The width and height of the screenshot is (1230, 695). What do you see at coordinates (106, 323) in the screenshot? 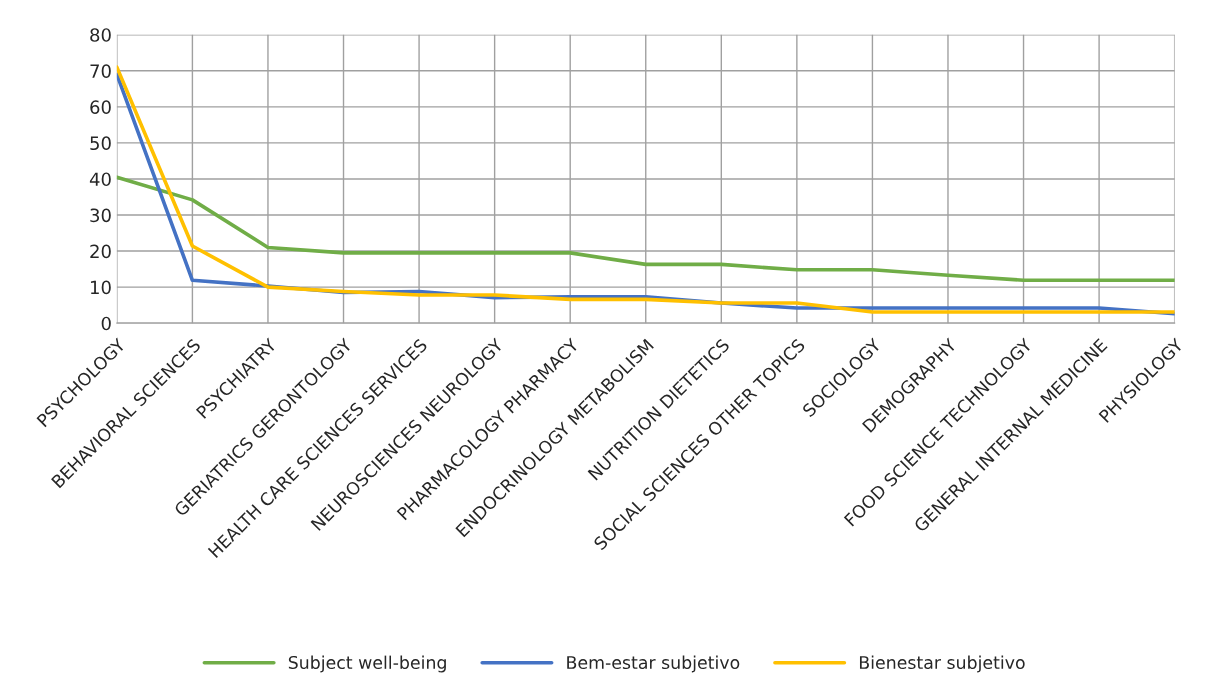
I see `y-tick-label: 0` at bounding box center [106, 323].